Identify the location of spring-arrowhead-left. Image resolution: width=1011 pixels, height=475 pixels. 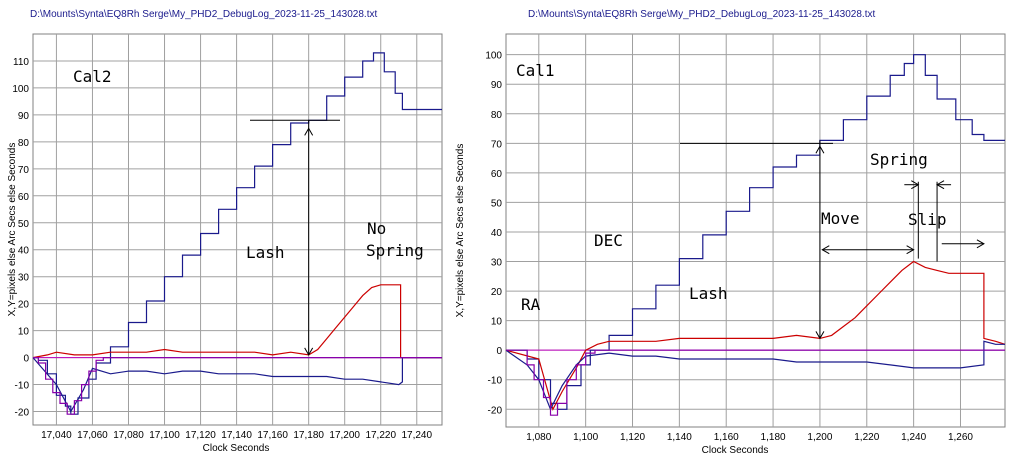
(915, 185).